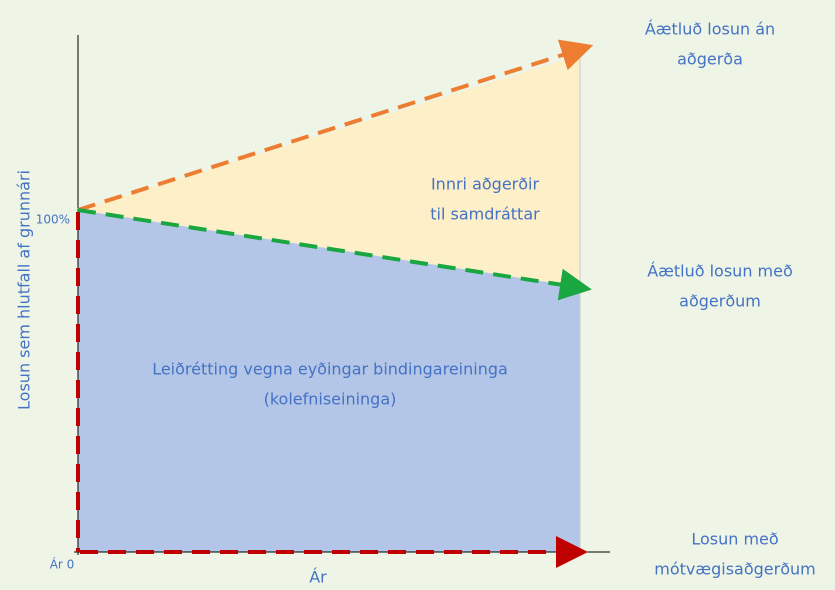 The height and width of the screenshot is (590, 835). What do you see at coordinates (24, 290) in the screenshot?
I see `y-axis-label: Losun sem hlutfall af grunnári` at bounding box center [24, 290].